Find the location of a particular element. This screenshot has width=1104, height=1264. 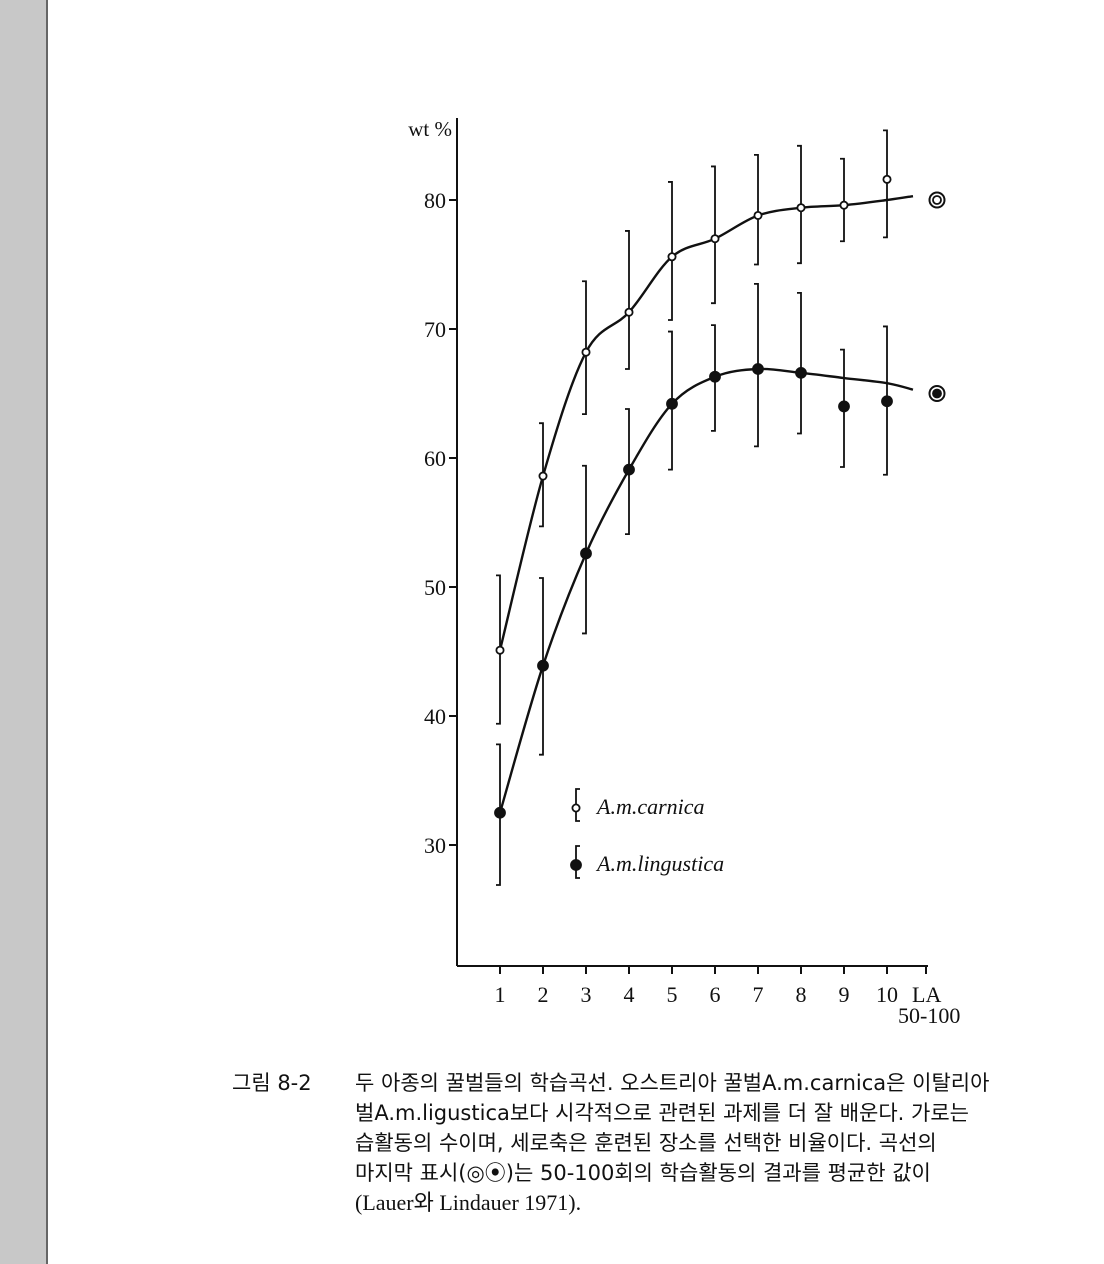

y-tick-label: 80 is located at coordinates (435, 200).